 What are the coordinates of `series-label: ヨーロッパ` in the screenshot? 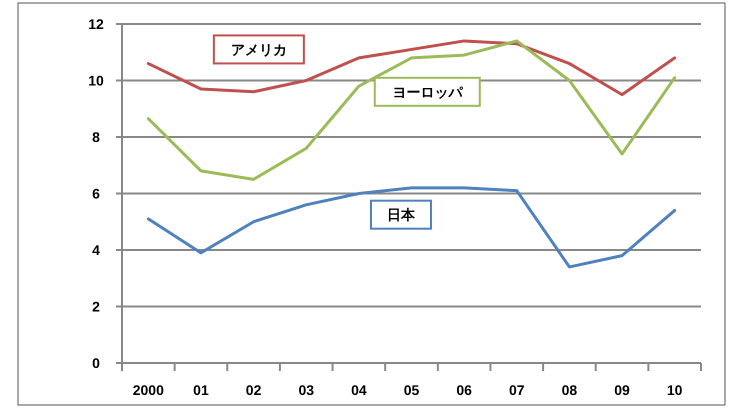 It's located at (428, 92).